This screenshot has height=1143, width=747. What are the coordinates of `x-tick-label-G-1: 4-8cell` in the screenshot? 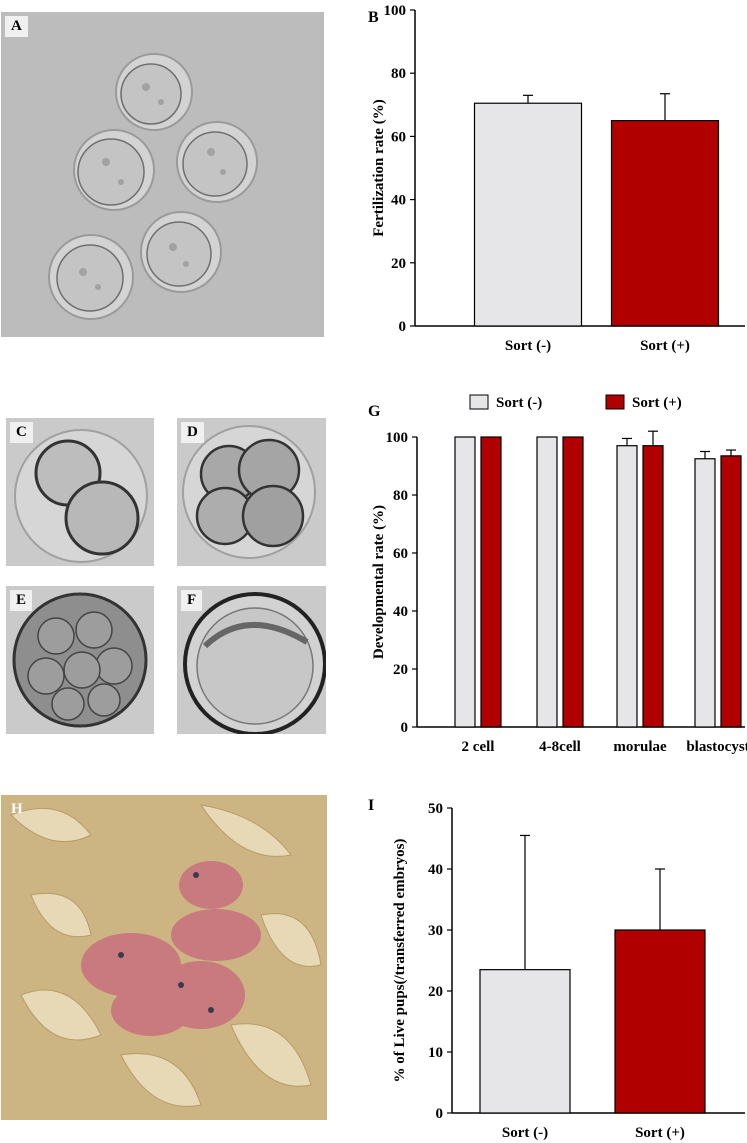 It's located at (560, 747).